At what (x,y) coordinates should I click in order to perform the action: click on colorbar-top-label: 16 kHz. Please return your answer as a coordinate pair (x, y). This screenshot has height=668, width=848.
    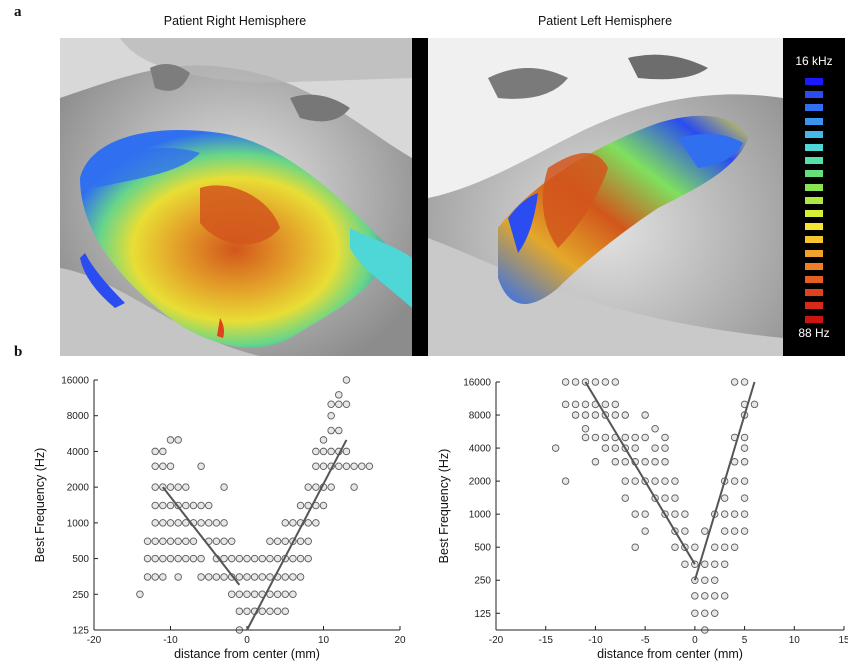
    Looking at the image, I should click on (814, 61).